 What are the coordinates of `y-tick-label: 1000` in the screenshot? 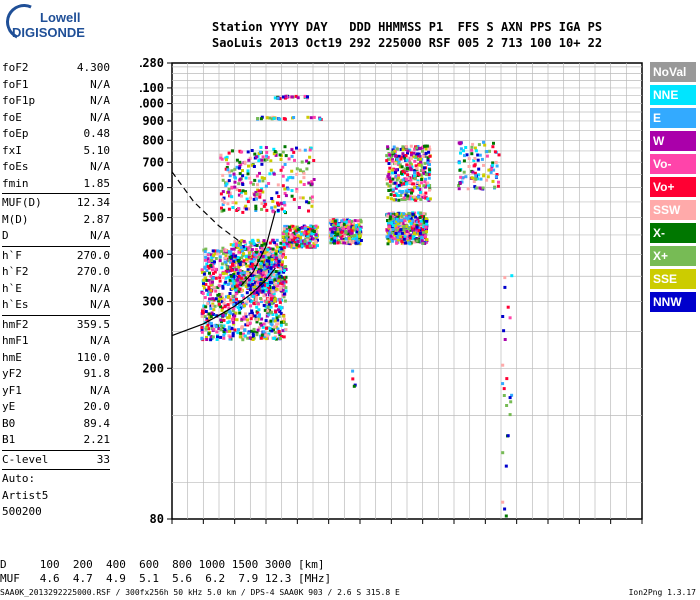 It's located at (152, 104).